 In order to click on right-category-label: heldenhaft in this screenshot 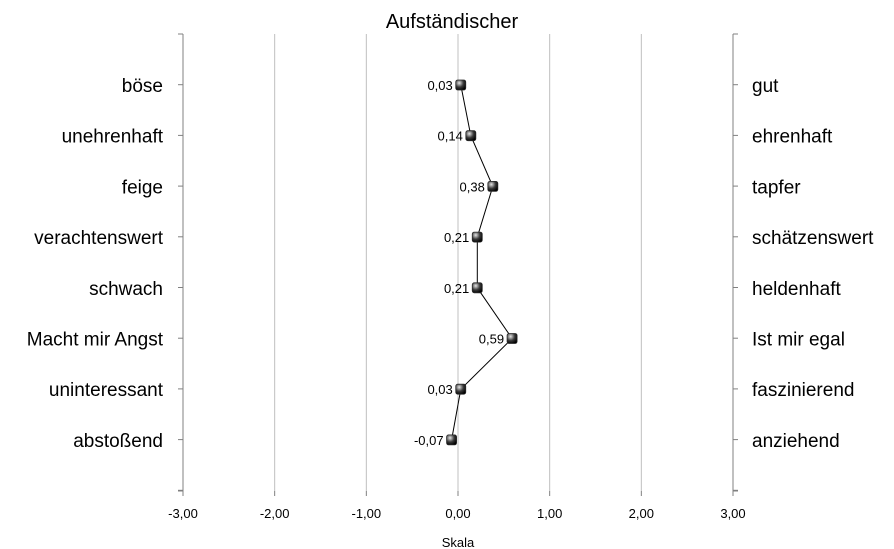, I will do `click(796, 289)`.